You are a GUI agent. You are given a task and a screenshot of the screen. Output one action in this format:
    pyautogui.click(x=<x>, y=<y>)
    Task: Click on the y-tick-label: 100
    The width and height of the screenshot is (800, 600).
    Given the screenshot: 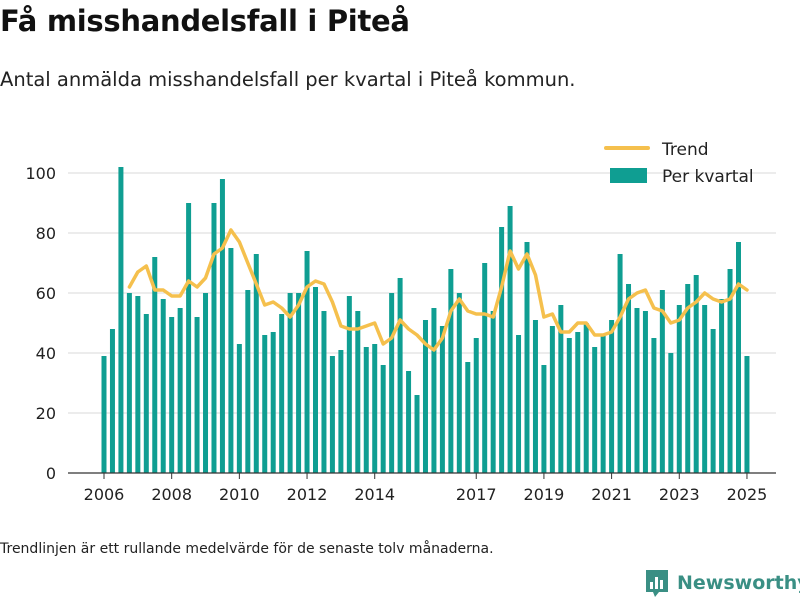 What is the action you would take?
    pyautogui.click(x=40, y=173)
    